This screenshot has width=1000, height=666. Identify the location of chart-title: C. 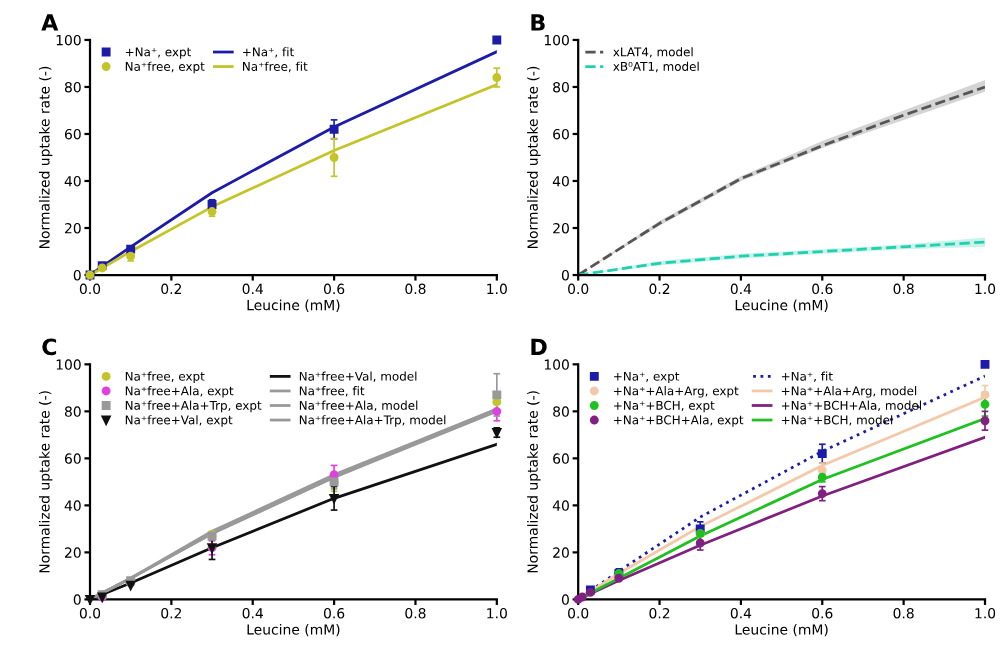
(49, 347).